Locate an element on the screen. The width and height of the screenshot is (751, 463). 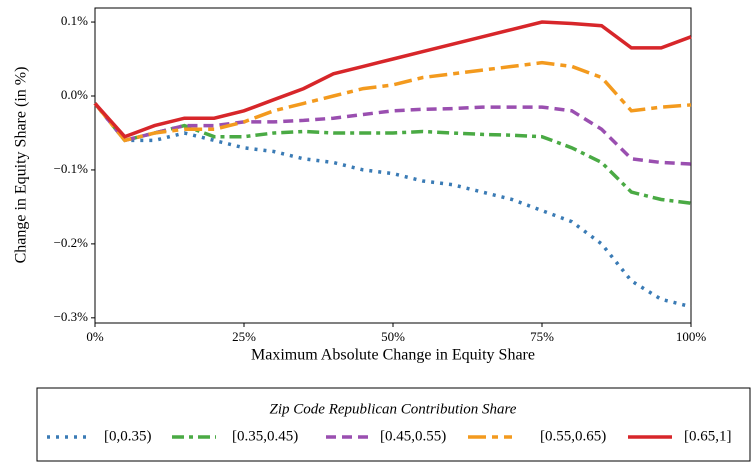
x-tick-label: 0% is located at coordinates (95, 336).